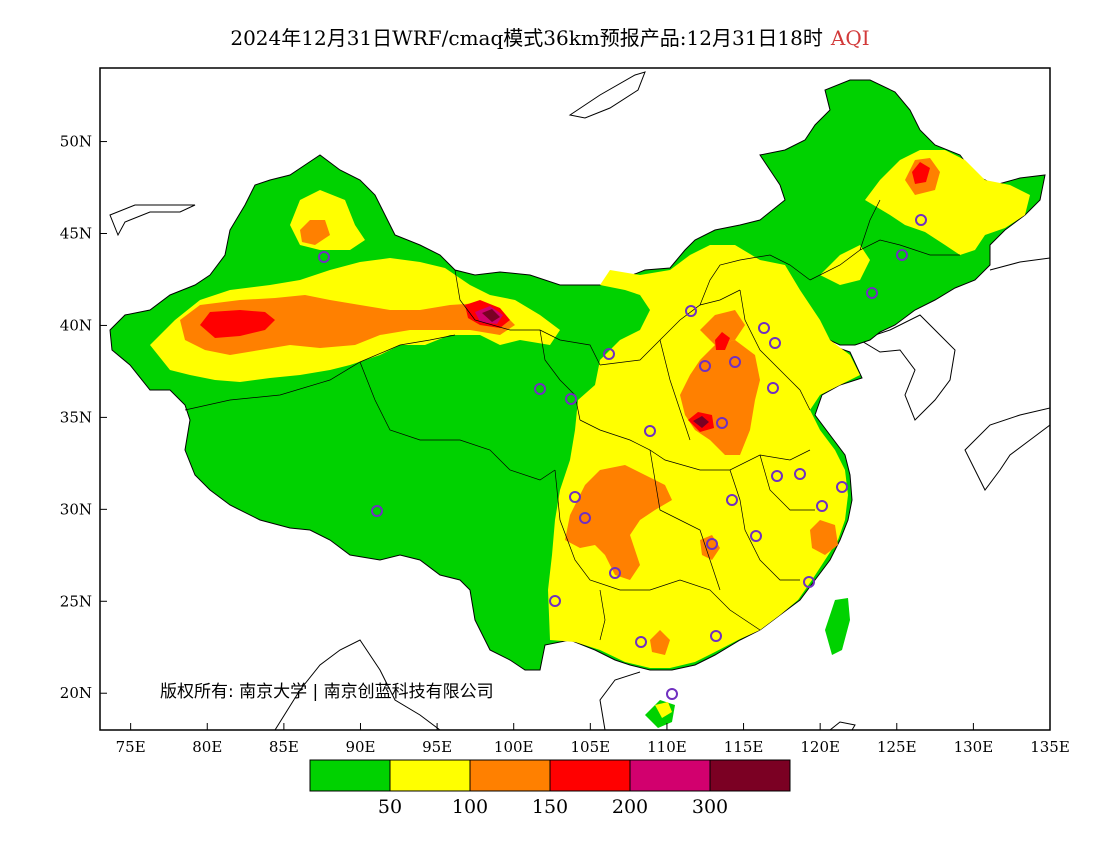 The height and width of the screenshot is (850, 1100). I want to click on legend-label: 200, so click(630, 807).